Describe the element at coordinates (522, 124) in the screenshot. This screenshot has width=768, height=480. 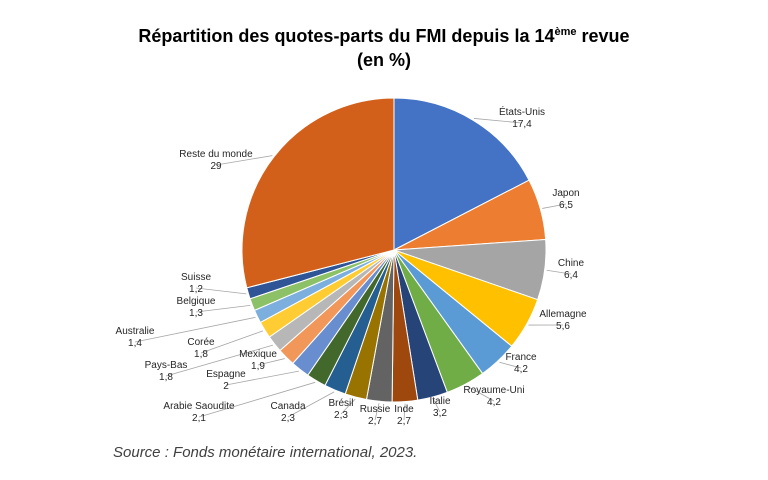
I see `slice-value-etats-unis: 17,4` at that location.